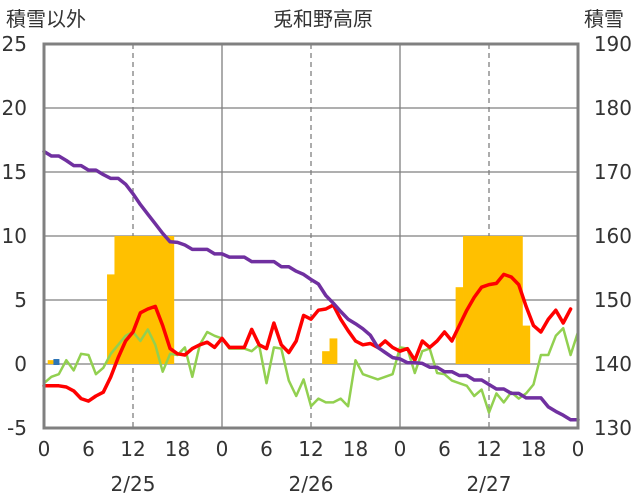 Image resolution: width=636 pixels, height=501 pixels. Describe the element at coordinates (613, 172) in the screenshot. I see `right-tick-label: 170` at that location.